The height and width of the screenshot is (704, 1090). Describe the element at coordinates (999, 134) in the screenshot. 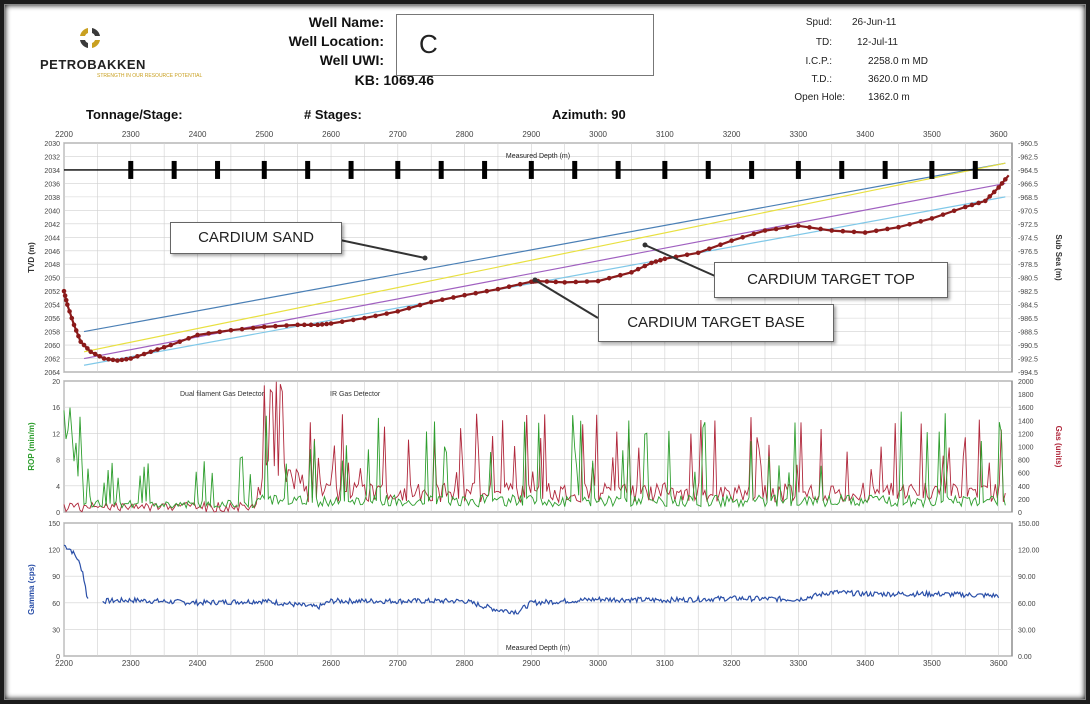

I see `x-tick-label-top: 3600` at that location.